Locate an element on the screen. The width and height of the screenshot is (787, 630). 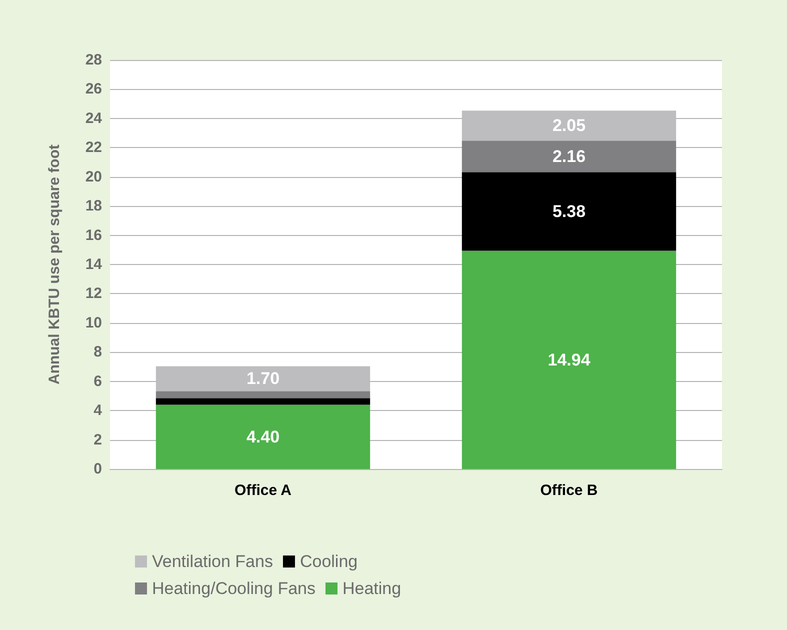
legend-label: Cooling is located at coordinates (329, 561).